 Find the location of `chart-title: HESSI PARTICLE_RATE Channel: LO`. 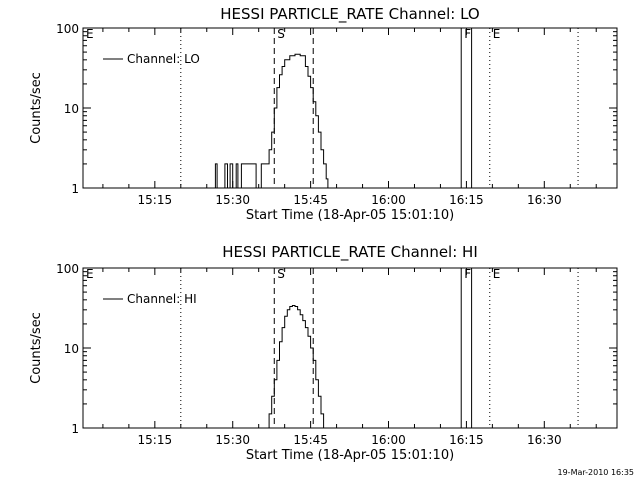

chart-title: HESSI PARTICLE_RATE Channel: LO is located at coordinates (349, 14).